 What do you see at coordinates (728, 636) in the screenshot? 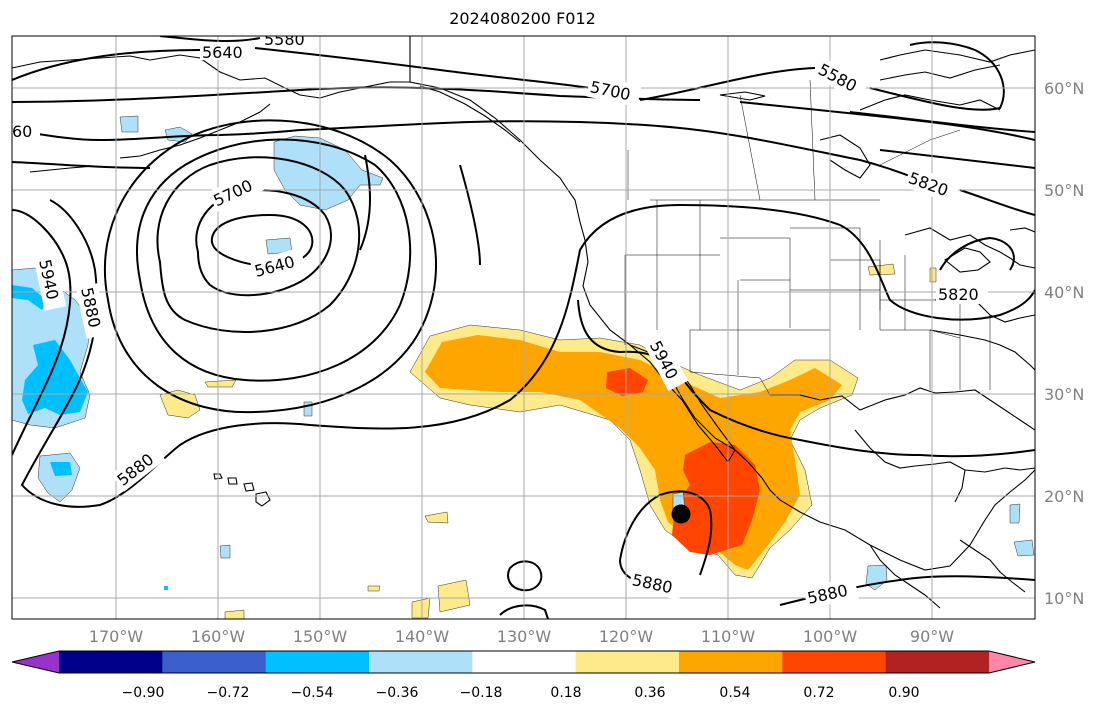
I see `lon-label-110w: 110°W` at bounding box center [728, 636].